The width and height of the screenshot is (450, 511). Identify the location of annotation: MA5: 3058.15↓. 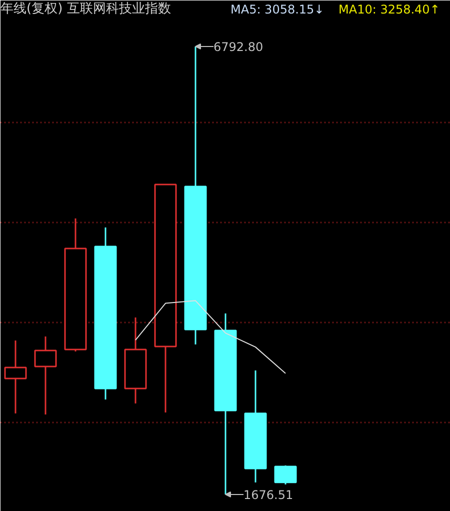
(277, 9).